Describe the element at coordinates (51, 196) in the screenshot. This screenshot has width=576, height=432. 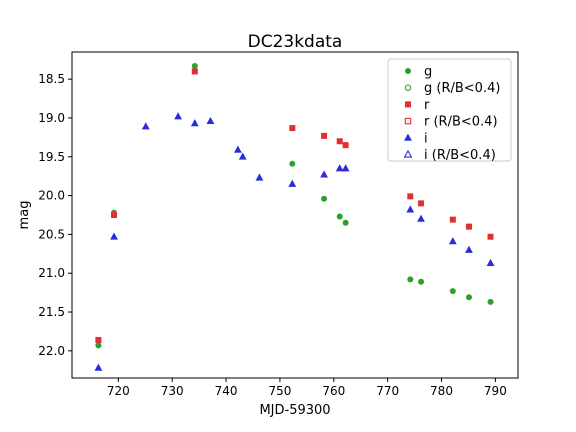
I see `y-tick-label: 20.0` at that location.